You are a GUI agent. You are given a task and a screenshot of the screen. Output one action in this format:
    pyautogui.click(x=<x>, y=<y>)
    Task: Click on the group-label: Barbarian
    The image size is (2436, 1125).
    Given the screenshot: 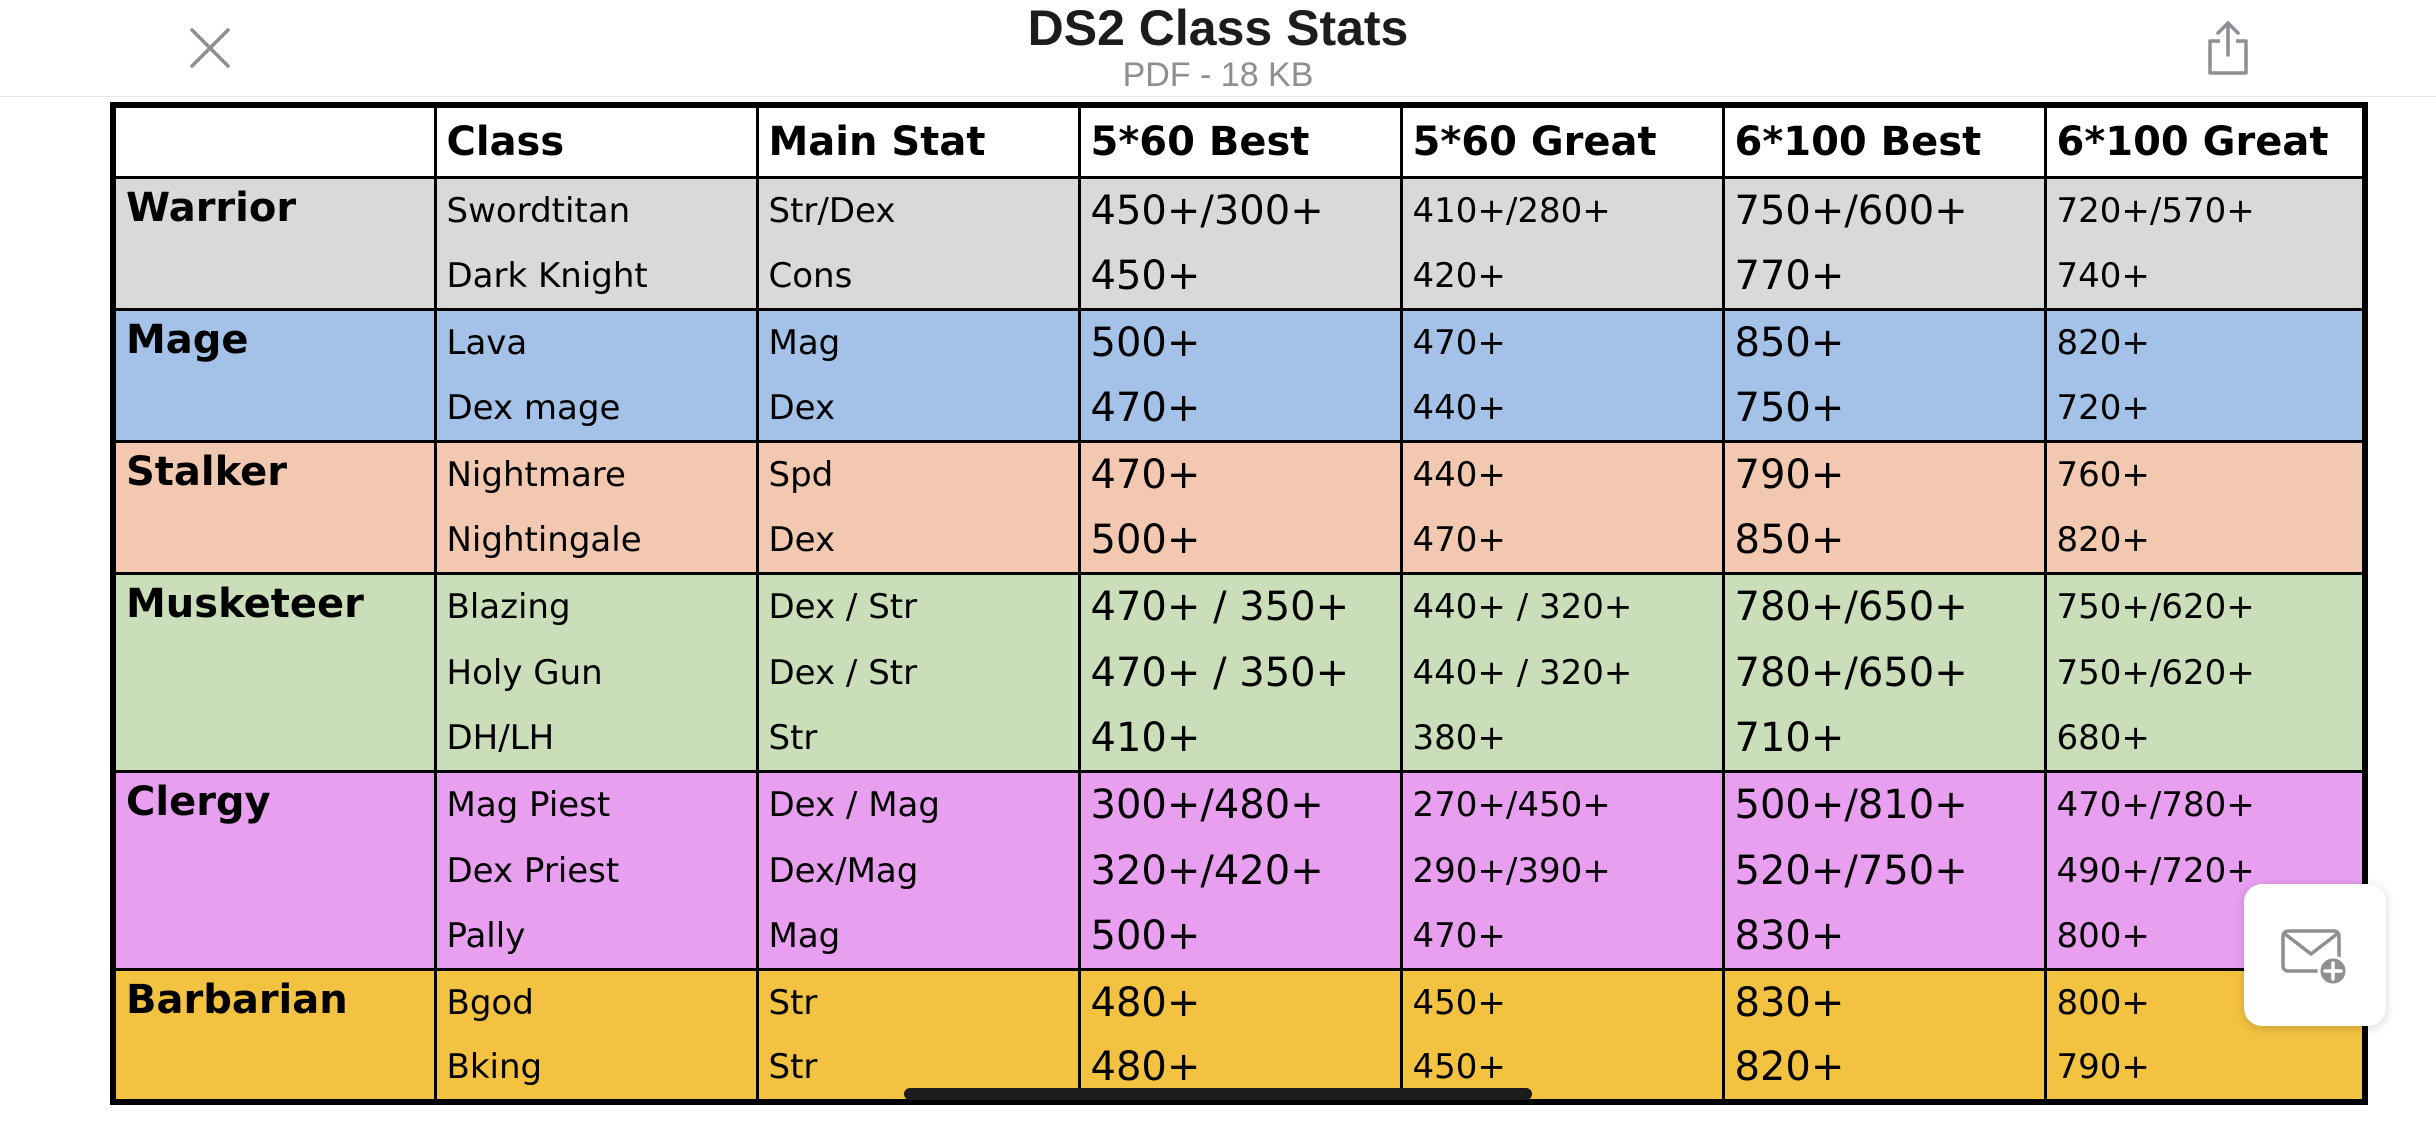 What is the action you would take?
    pyautogui.click(x=274, y=1035)
    